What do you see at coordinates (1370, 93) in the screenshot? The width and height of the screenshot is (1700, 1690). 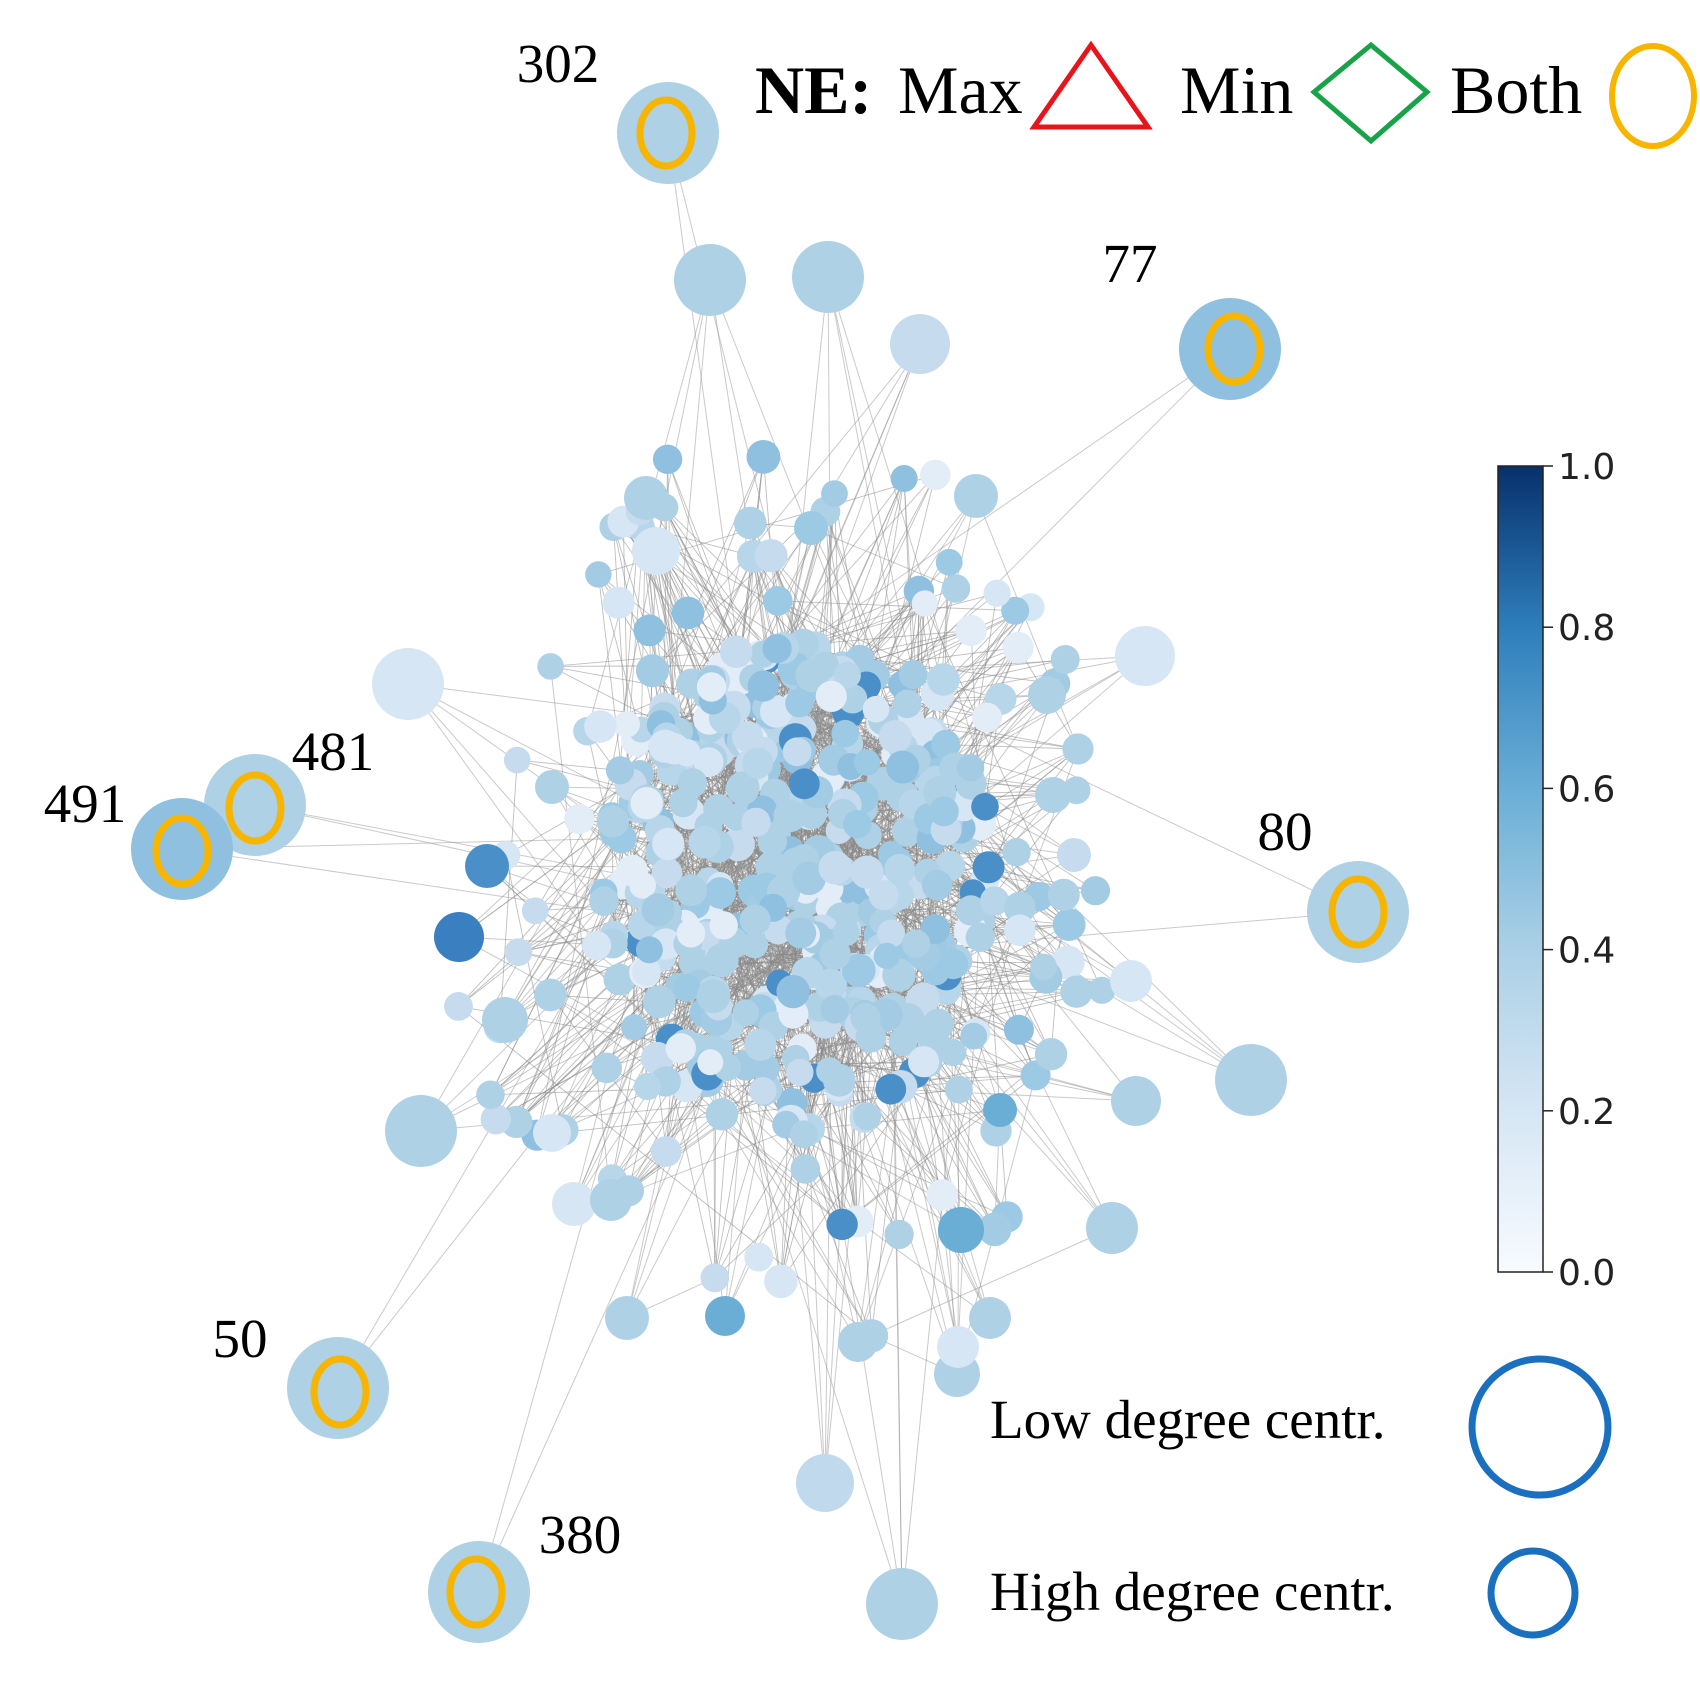 I see `min-diamond-icon` at bounding box center [1370, 93].